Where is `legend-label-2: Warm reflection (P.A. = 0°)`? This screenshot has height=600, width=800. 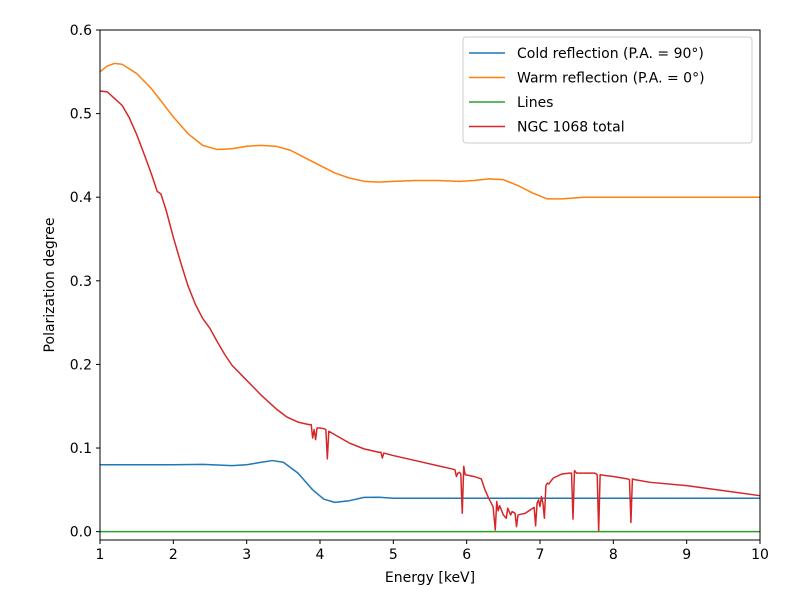
legend-label-2: Warm reflection (P.A. = 0°) is located at coordinates (611, 79).